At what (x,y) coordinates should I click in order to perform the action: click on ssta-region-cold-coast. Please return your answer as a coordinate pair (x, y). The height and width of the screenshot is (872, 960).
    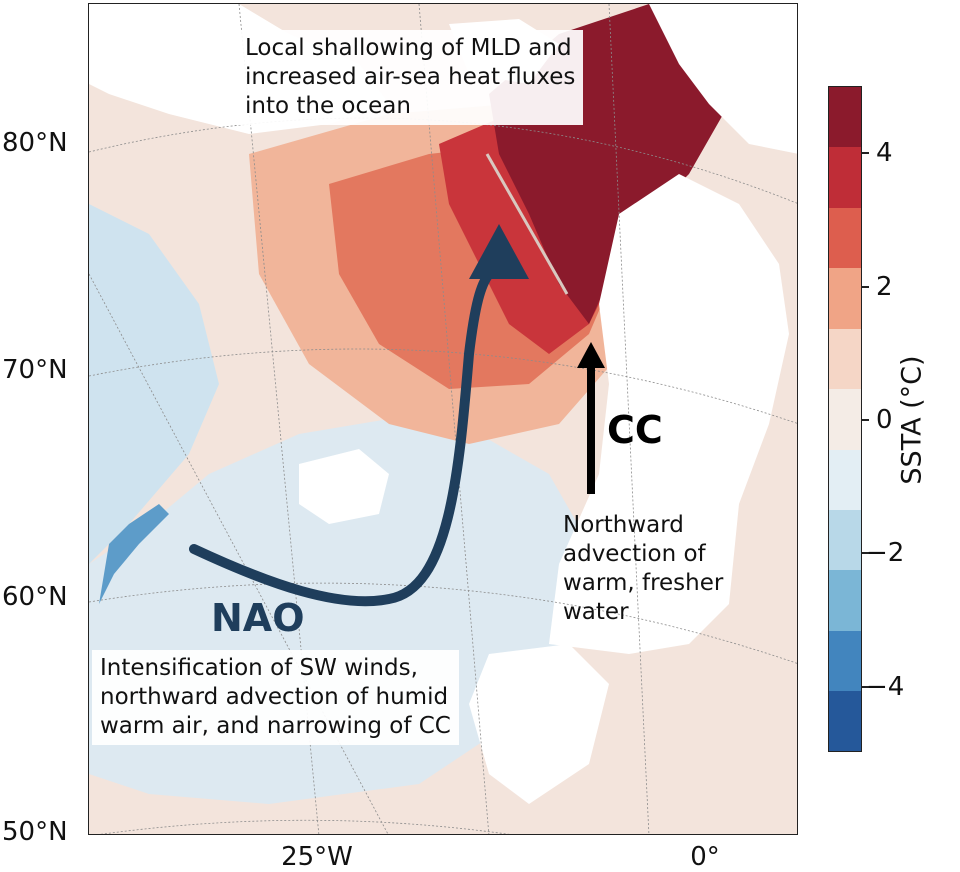
    Looking at the image, I should click on (134, 554).